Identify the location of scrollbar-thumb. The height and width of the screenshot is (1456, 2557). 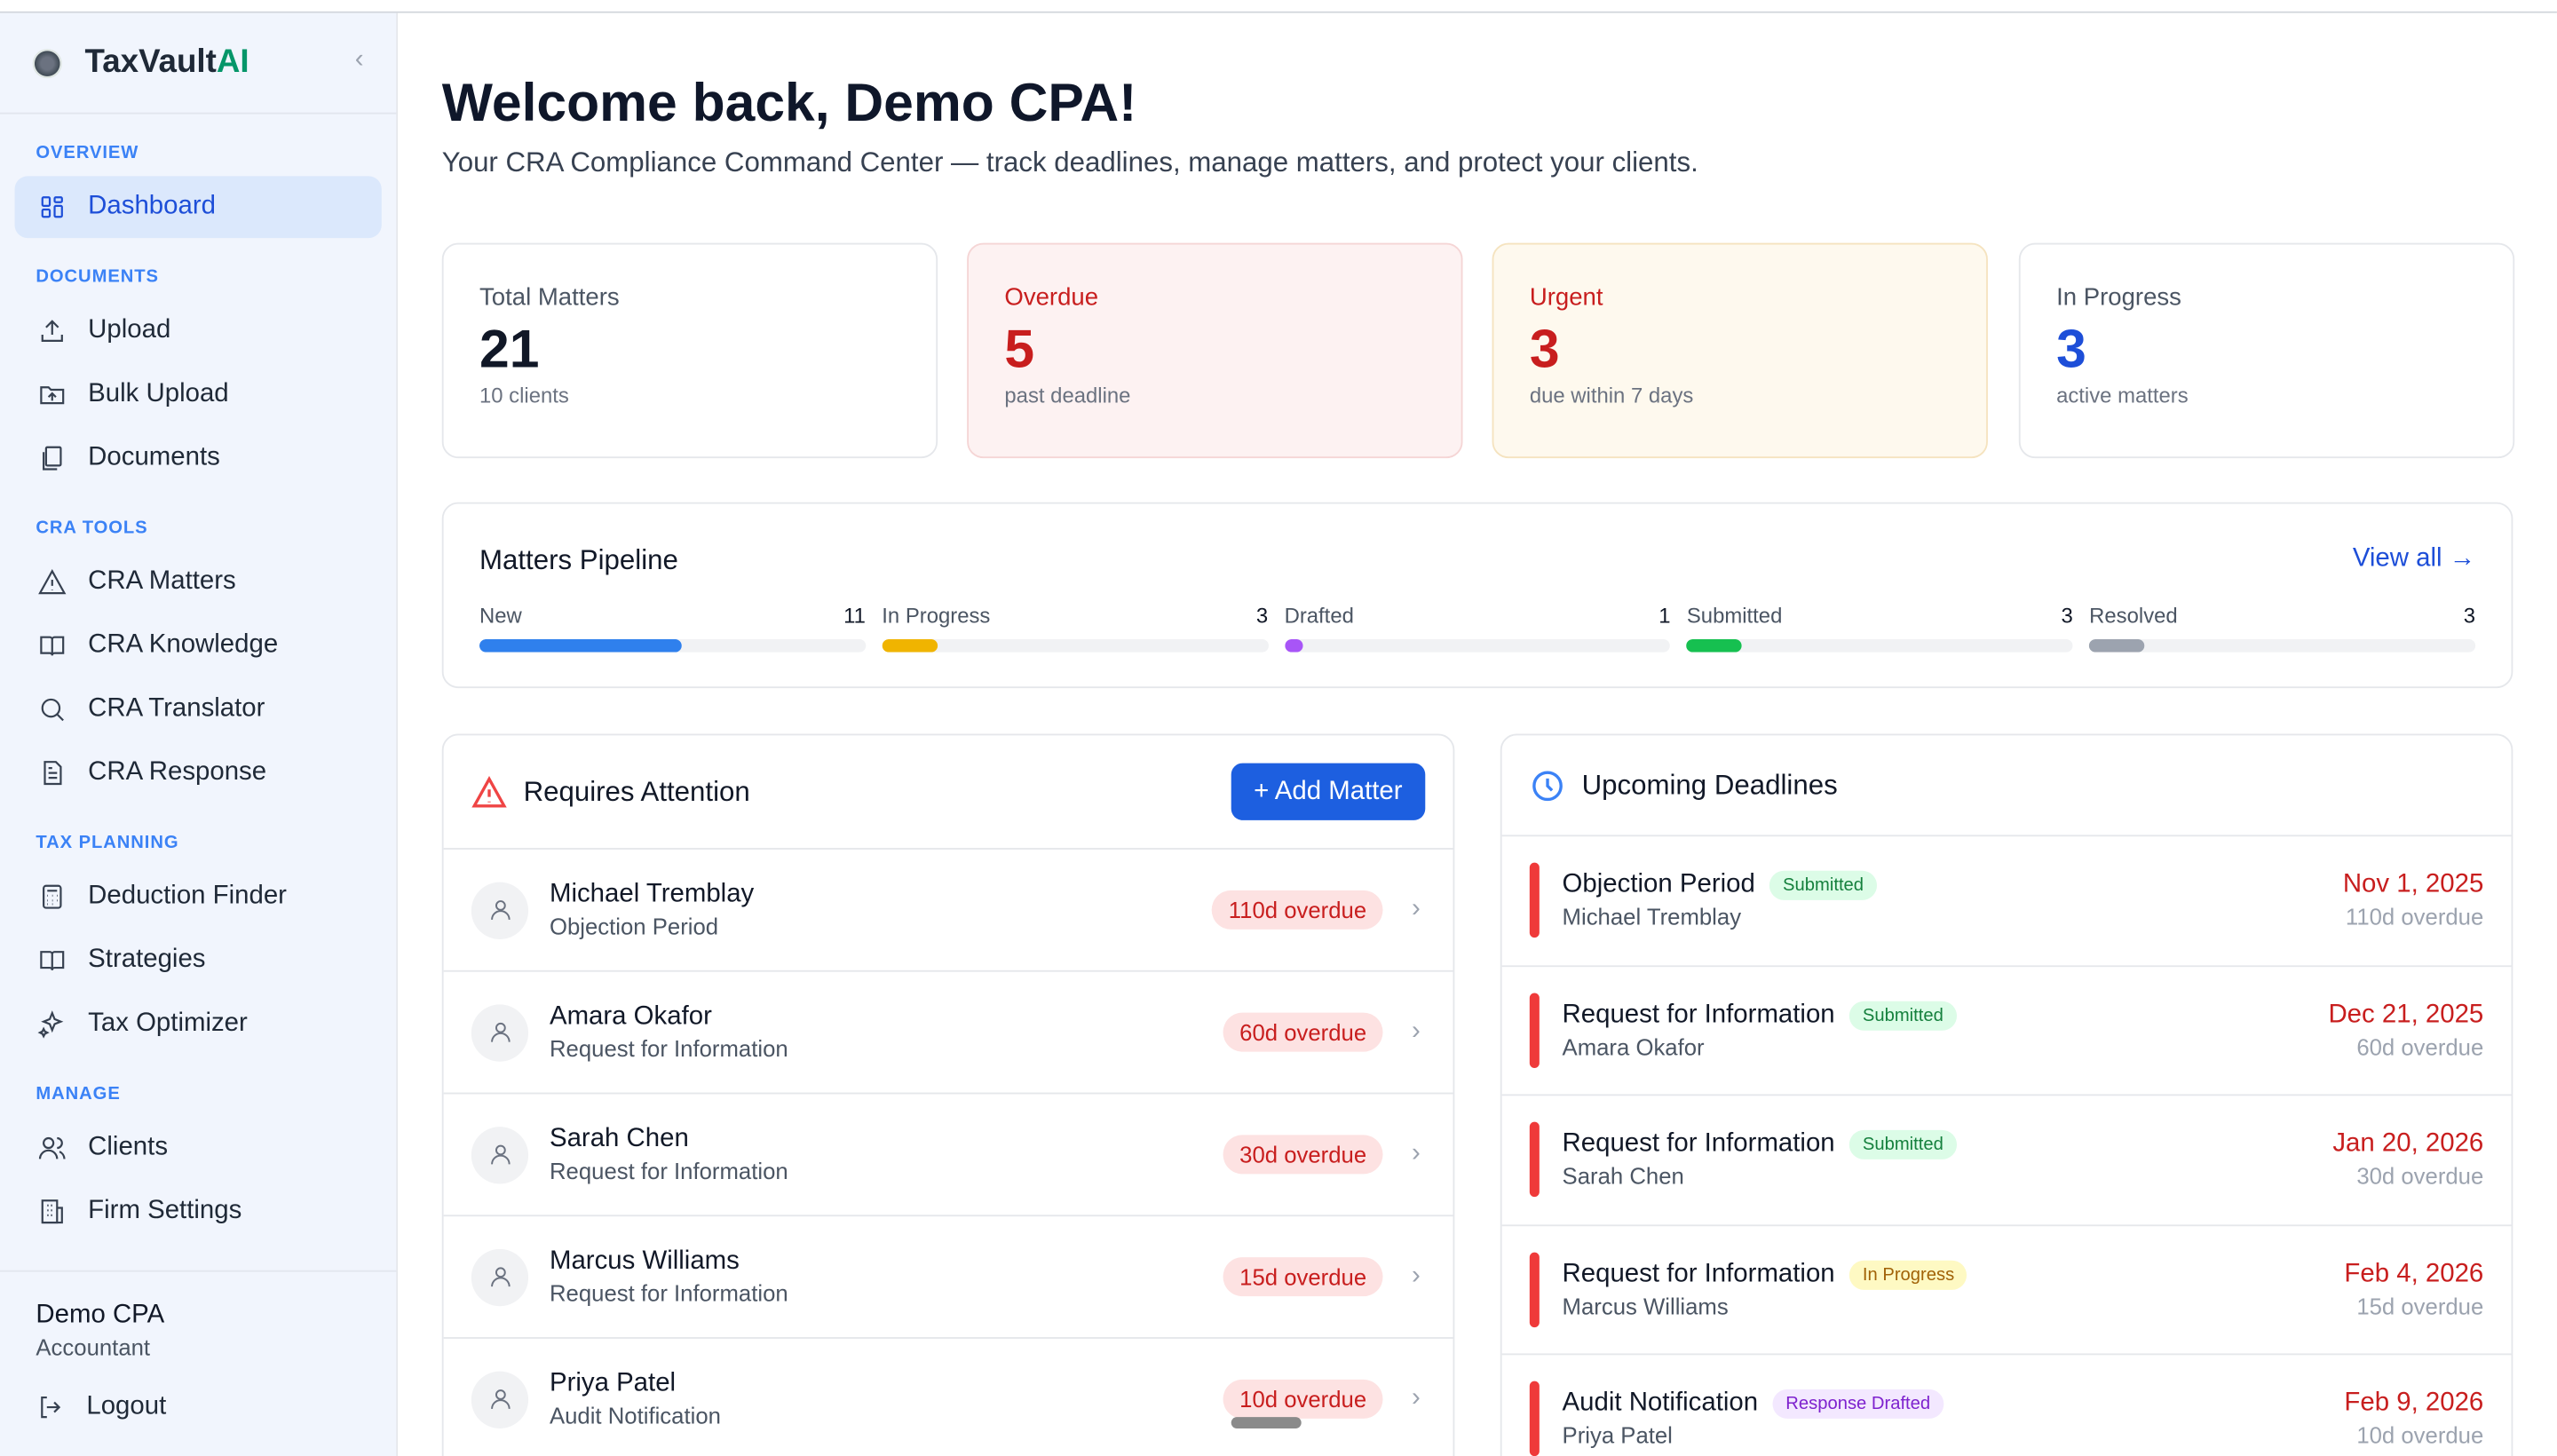
(1266, 1422).